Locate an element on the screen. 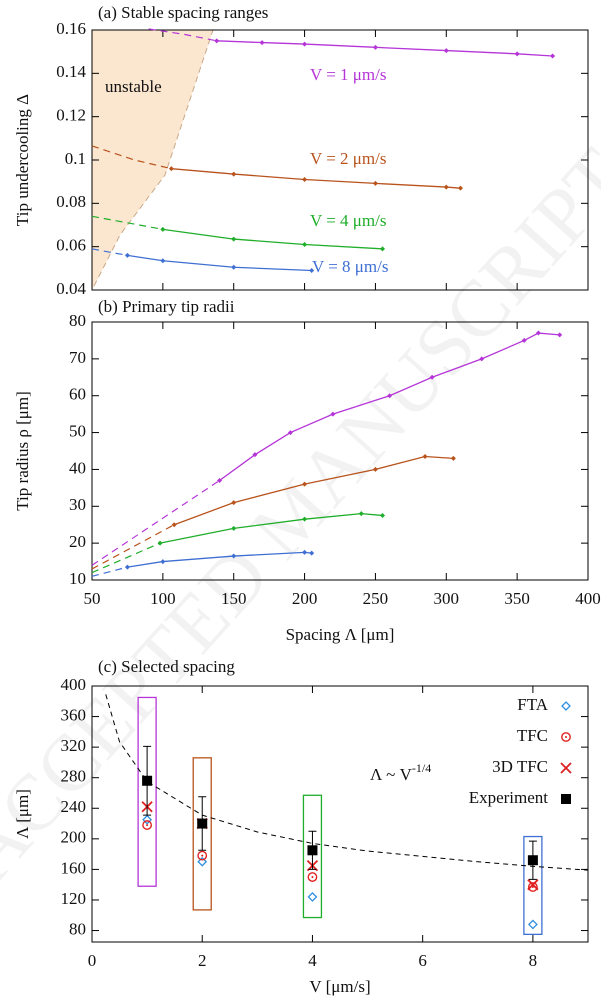 Image resolution: width=601 pixels, height=1001 pixels. fit-label: Λ ~ V-1/4 is located at coordinates (400, 772).